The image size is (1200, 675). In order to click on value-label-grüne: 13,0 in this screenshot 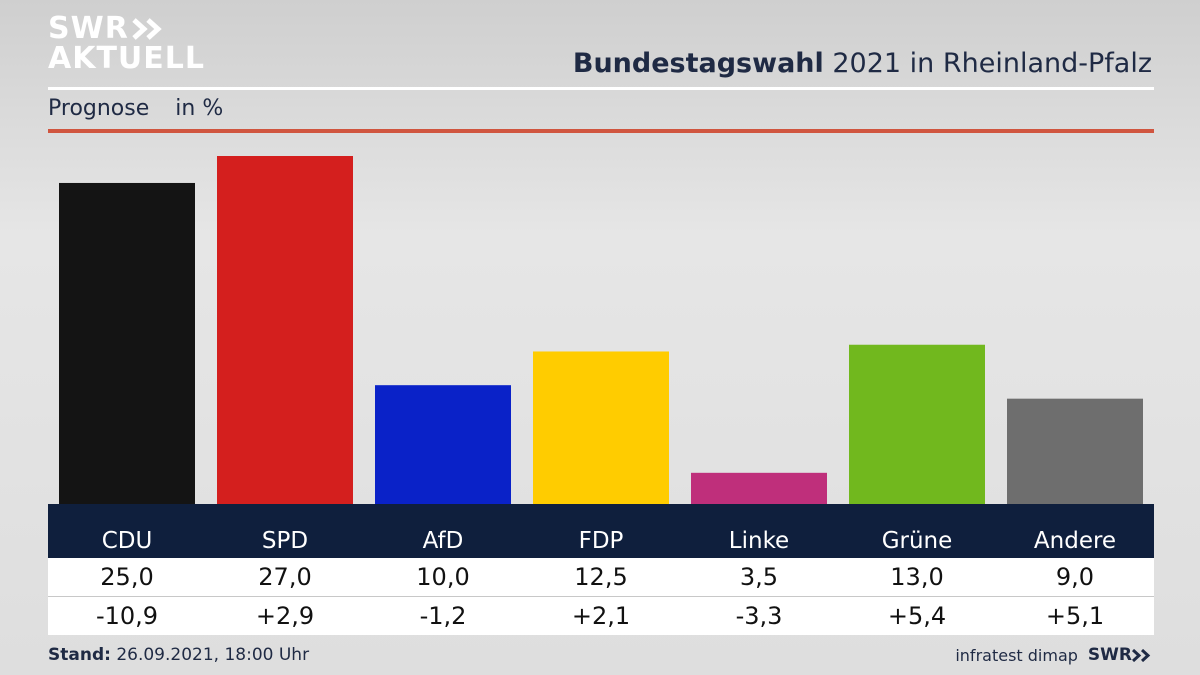, I will do `click(917, 577)`.